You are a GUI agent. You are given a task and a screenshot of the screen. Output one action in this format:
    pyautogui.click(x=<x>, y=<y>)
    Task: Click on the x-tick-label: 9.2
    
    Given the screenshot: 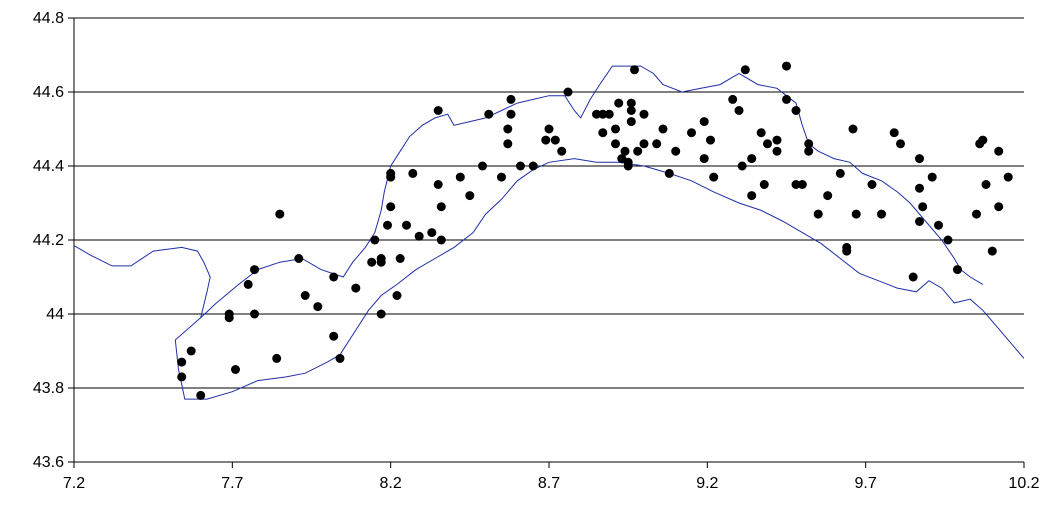 What is the action you would take?
    pyautogui.click(x=707, y=483)
    